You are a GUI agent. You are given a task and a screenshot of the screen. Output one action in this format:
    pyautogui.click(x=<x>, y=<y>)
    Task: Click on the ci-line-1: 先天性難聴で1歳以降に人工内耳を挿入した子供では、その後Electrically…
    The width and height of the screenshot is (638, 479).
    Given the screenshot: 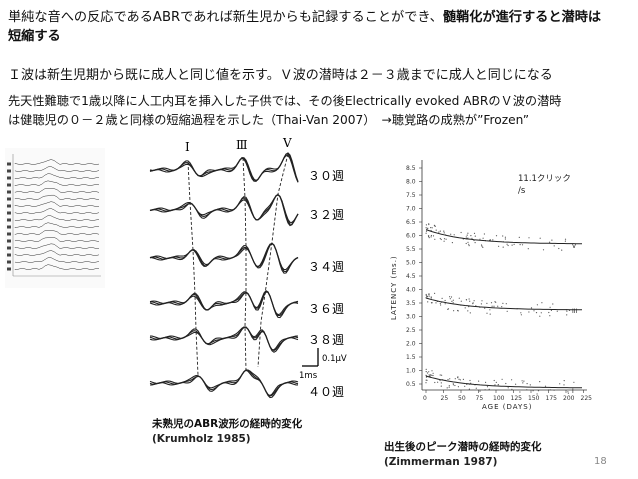 What is the action you would take?
    pyautogui.click(x=285, y=101)
    